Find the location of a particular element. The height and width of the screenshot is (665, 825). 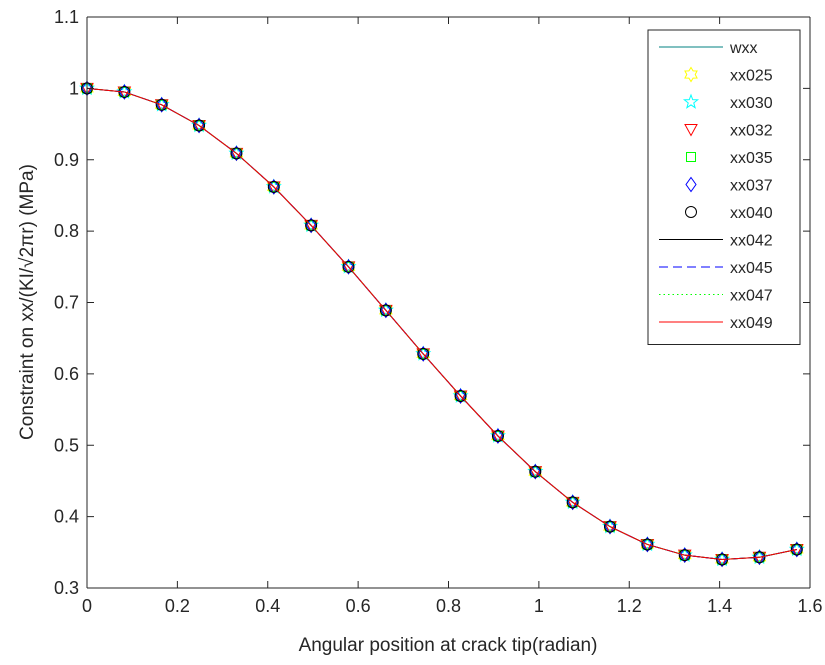

legend-label-xx032: xx032 is located at coordinates (751, 131).